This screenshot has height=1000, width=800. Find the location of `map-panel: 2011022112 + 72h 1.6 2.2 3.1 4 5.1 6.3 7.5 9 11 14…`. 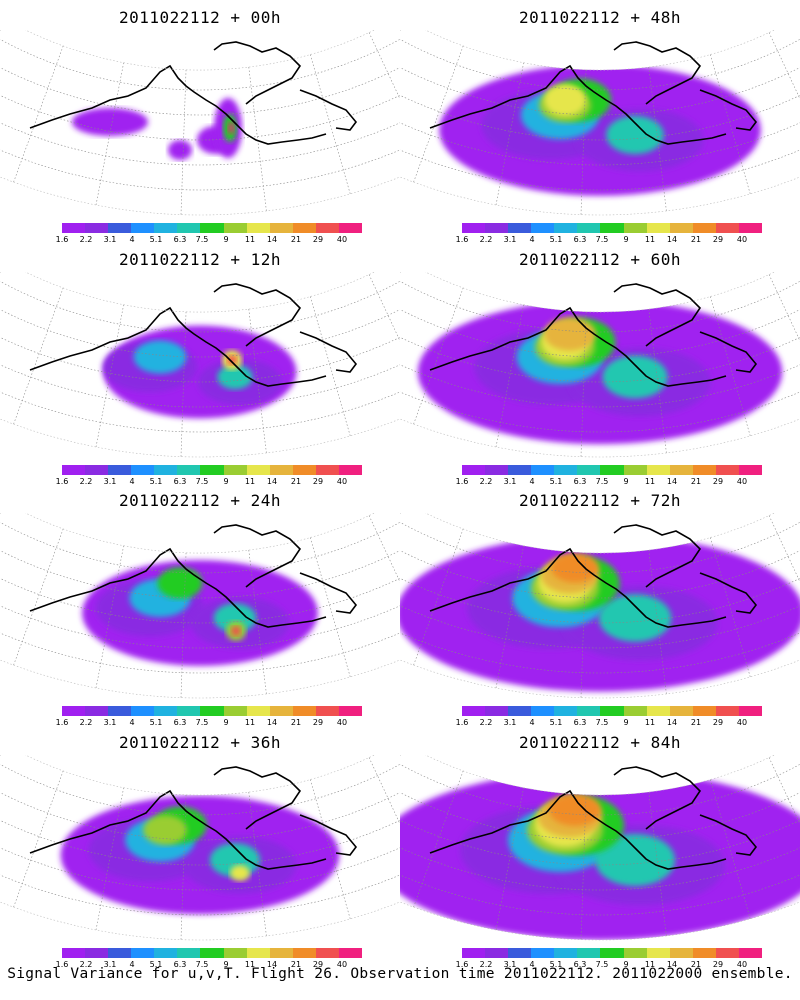

map-panel: 2011022112 + 72h 1.6 2.2 3.1 4 5.1 6.3 7.5 9 11 14… is located at coordinates (600, 605).